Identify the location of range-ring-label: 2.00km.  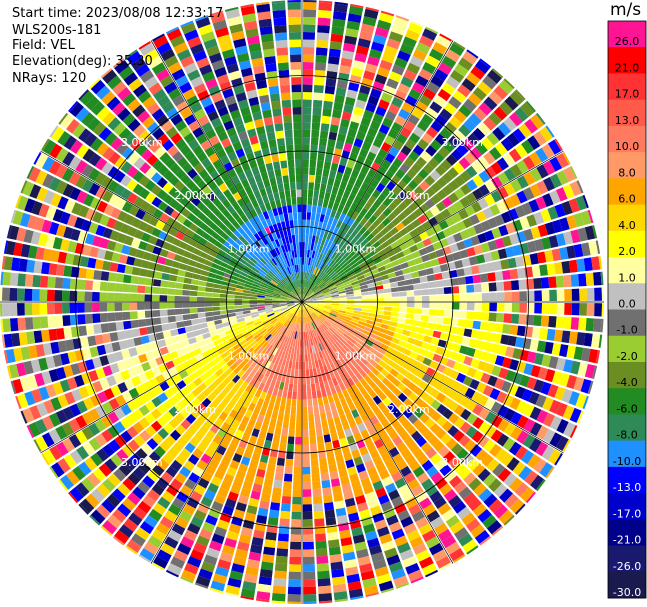
(409, 195).